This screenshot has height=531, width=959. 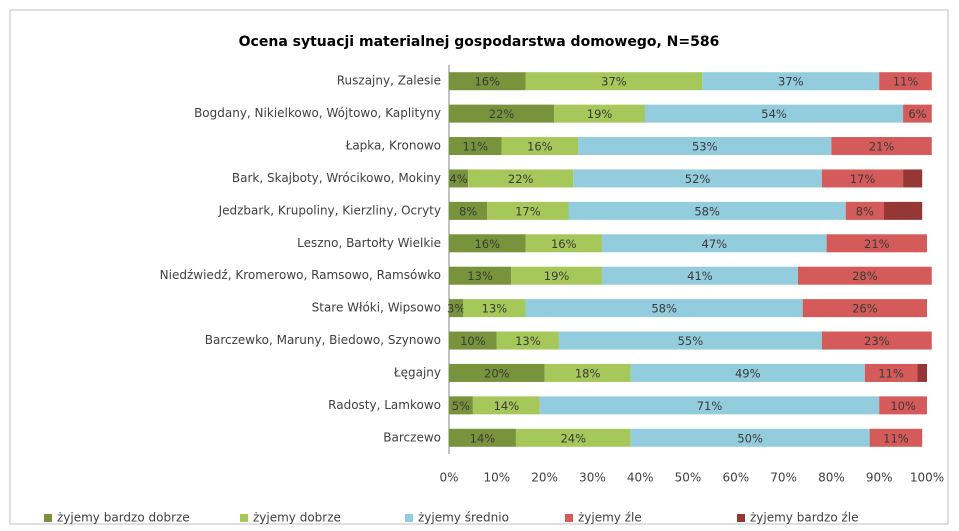 I want to click on x-tick-label: 100%, so click(x=927, y=478).